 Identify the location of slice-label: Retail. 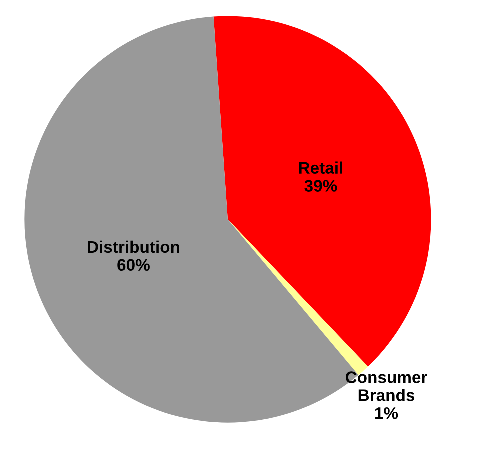
(320, 168).